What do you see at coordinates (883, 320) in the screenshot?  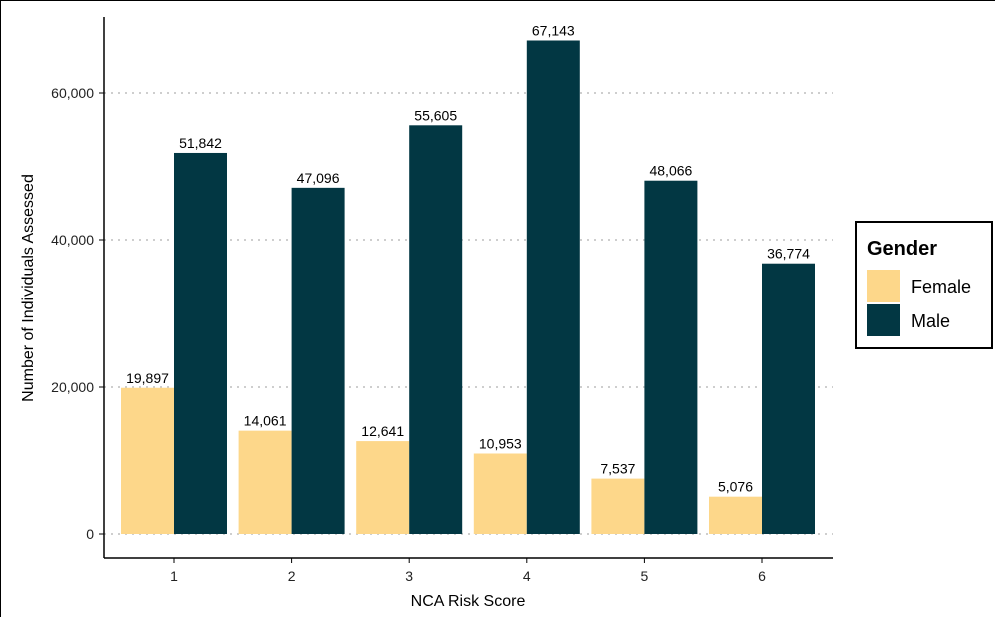 I see `legend-swatch-male` at bounding box center [883, 320].